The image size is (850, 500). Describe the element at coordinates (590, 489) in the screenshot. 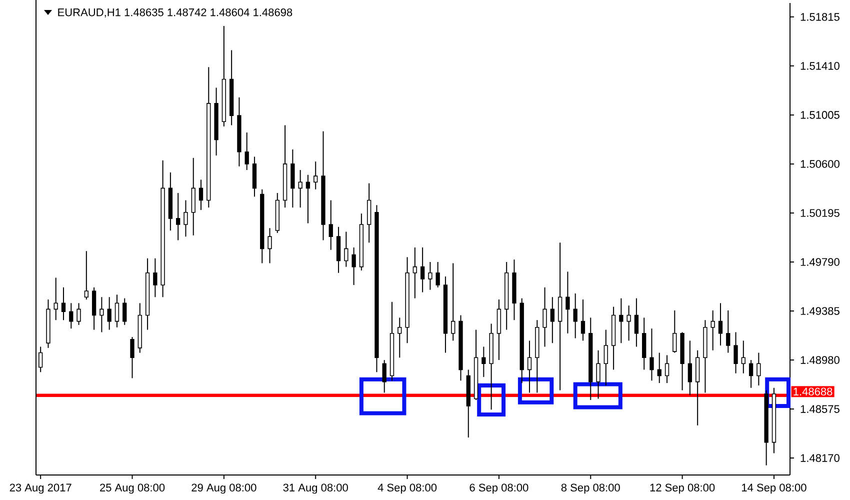

I see `x-tick-label: 8 Sep 08:00` at that location.